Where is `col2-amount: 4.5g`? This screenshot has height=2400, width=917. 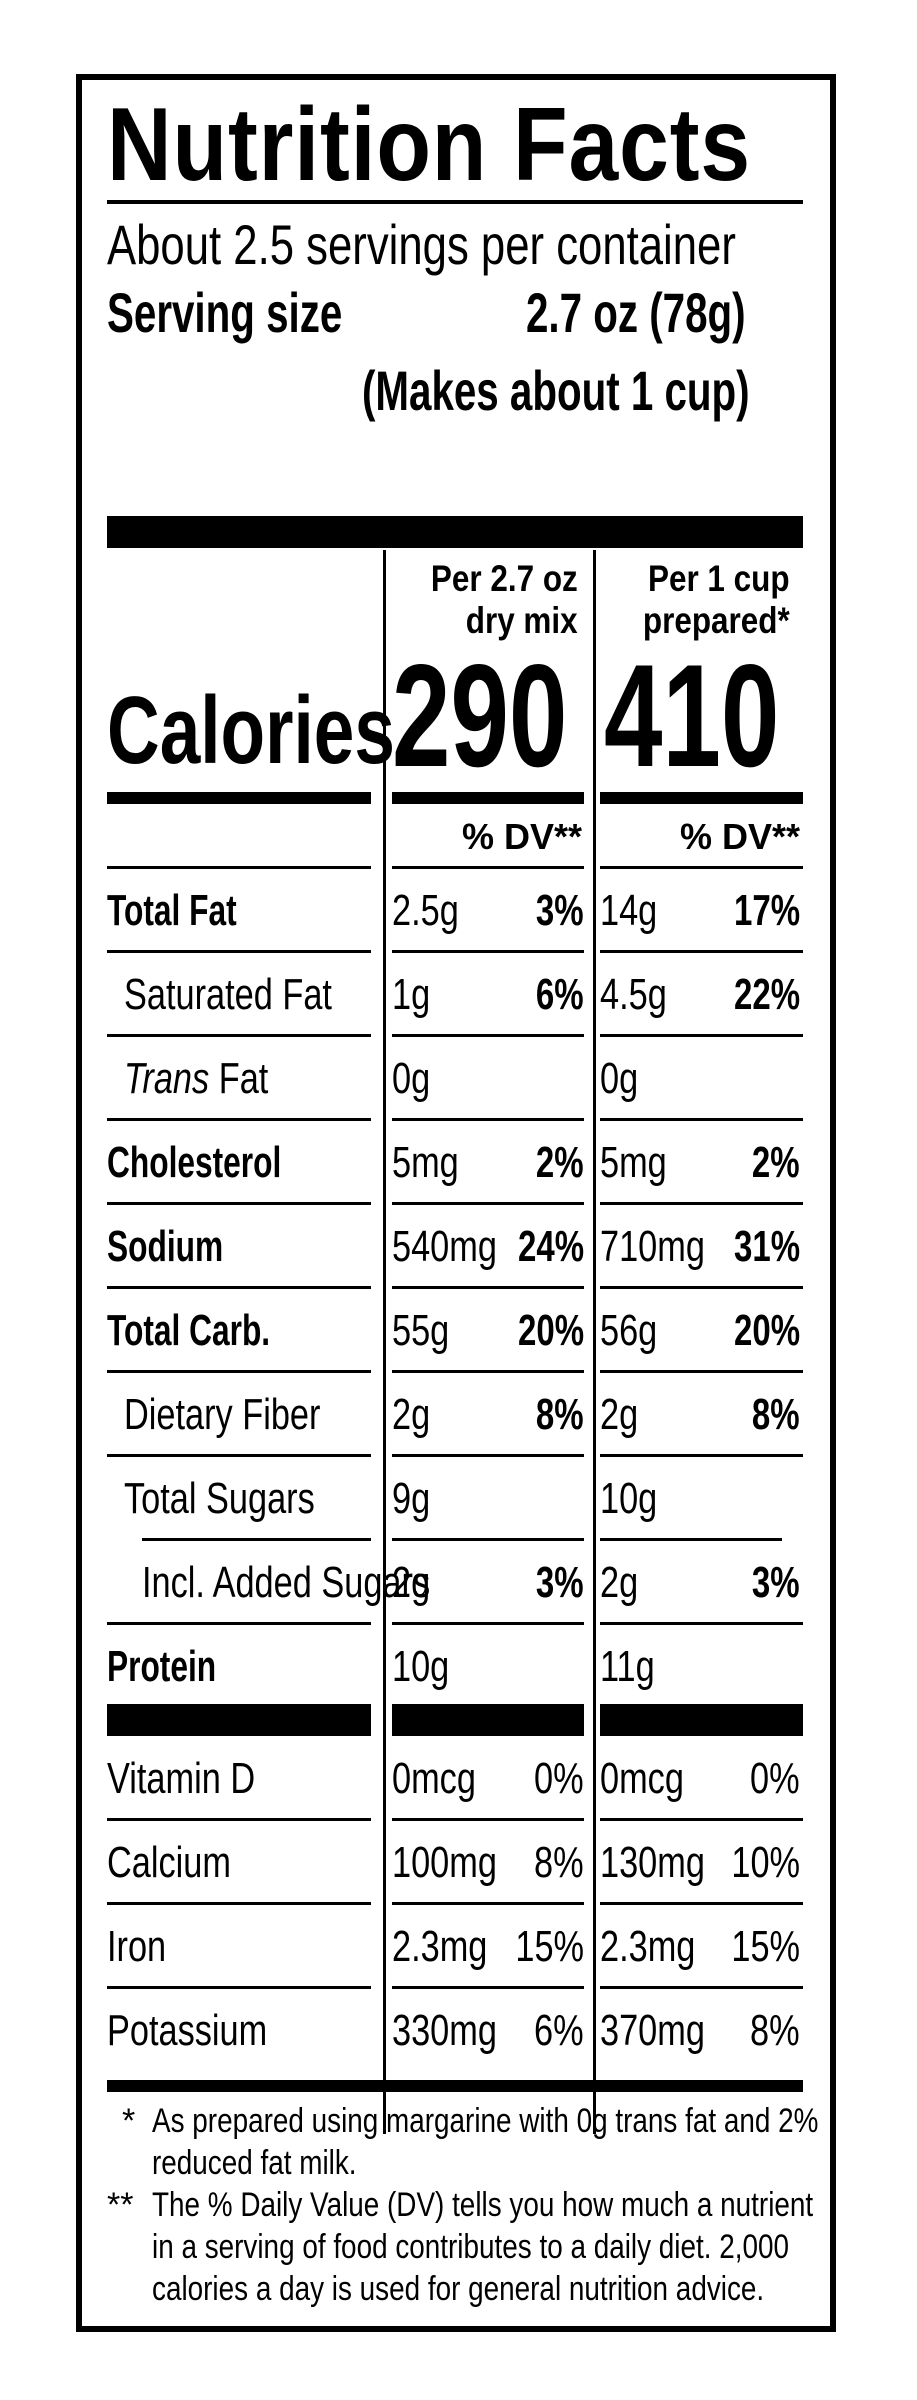
col2-amount: 4.5g is located at coordinates (633, 994).